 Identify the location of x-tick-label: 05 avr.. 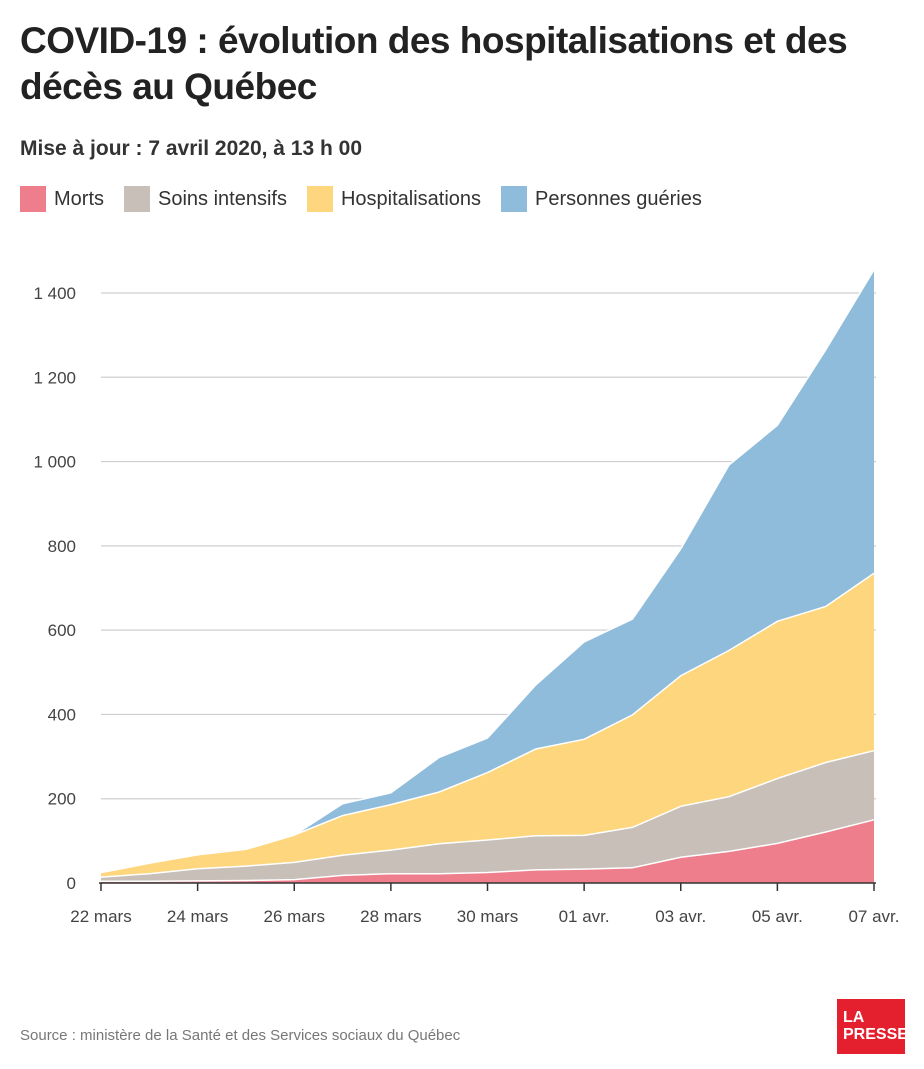
(777, 916).